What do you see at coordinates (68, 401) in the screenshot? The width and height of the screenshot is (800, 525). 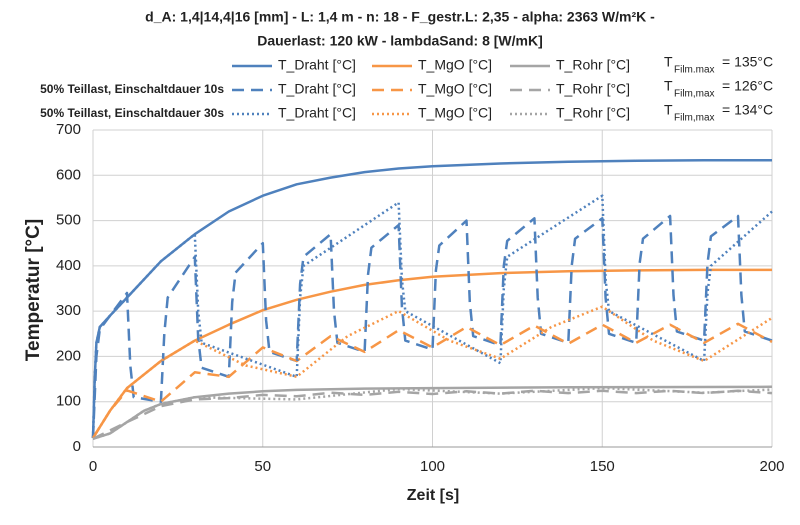 I see `y-tick-label: 100` at bounding box center [68, 401].